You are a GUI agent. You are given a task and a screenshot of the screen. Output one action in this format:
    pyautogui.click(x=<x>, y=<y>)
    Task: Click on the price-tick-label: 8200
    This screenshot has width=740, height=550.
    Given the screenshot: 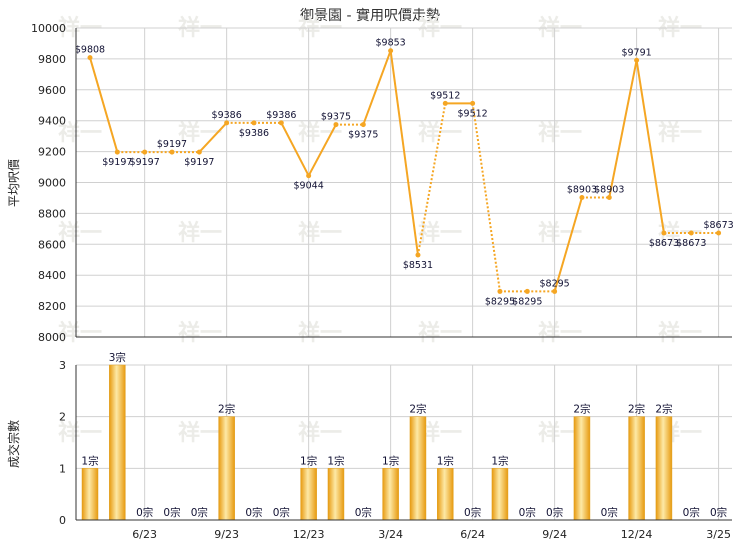 What is the action you would take?
    pyautogui.click(x=52, y=306)
    